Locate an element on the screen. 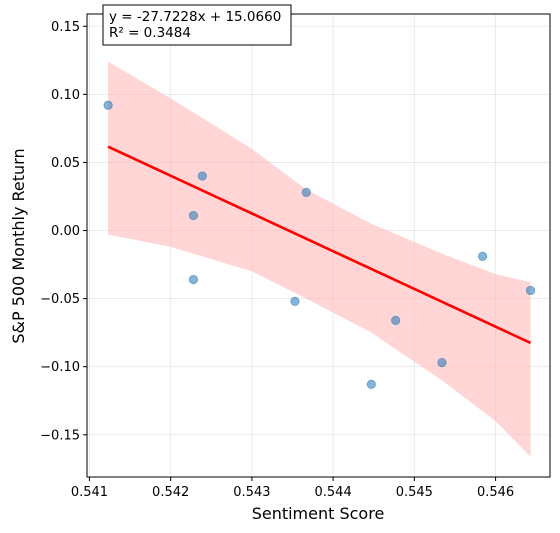  x-axis-ticks: 0.541 0.542 0.543 0.544 0.545 0.546 is located at coordinates (292, 488).